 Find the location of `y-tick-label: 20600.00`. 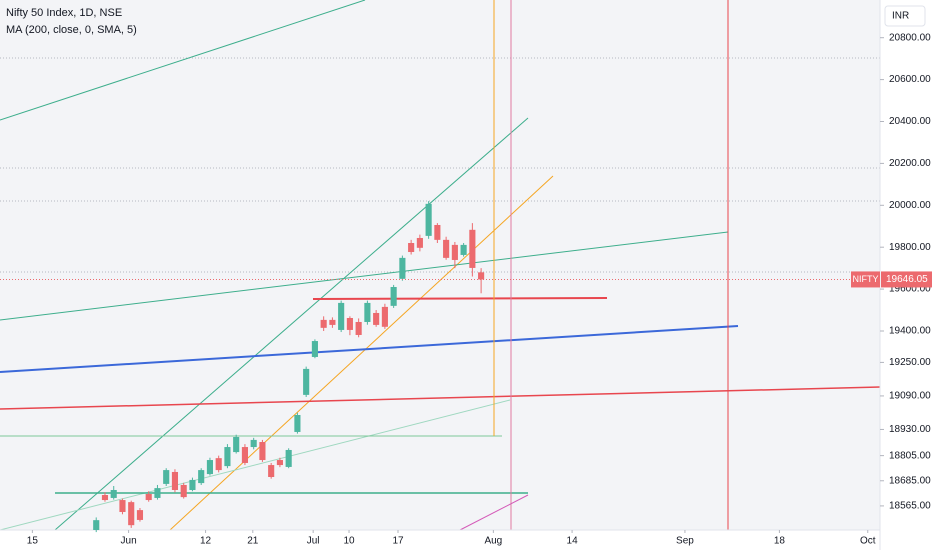

y-tick-label: 20600.00 is located at coordinates (910, 79).